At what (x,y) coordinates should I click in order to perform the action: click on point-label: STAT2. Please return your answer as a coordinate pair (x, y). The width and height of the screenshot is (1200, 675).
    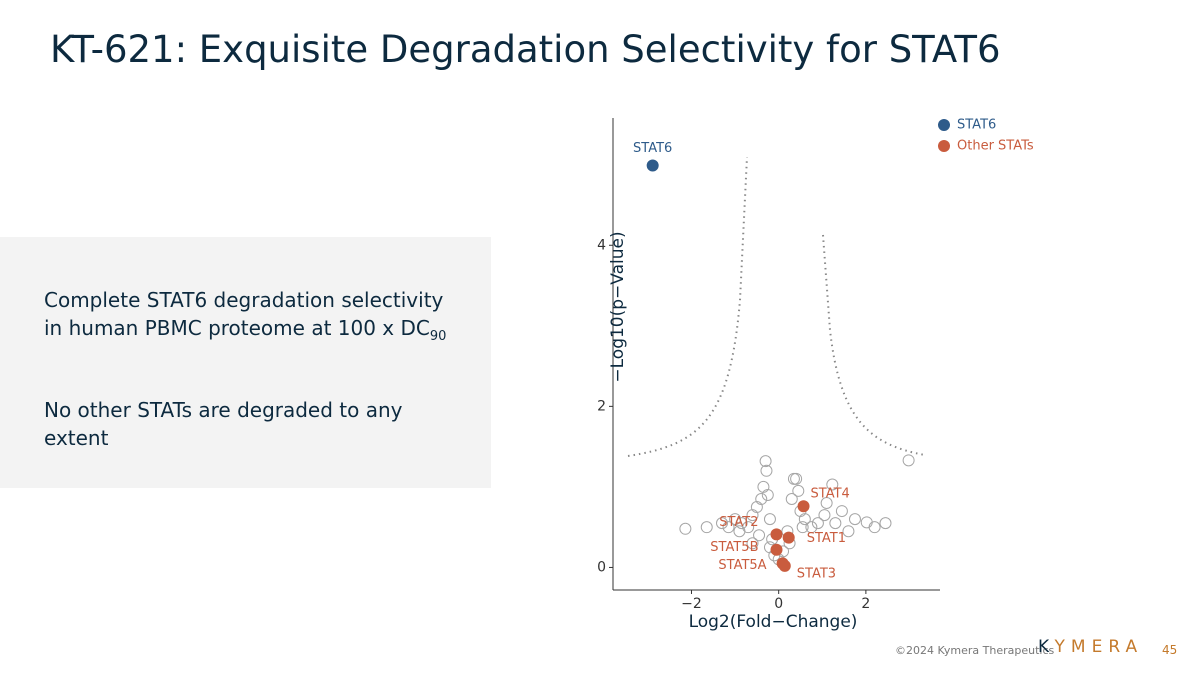
    Looking at the image, I should click on (738, 522).